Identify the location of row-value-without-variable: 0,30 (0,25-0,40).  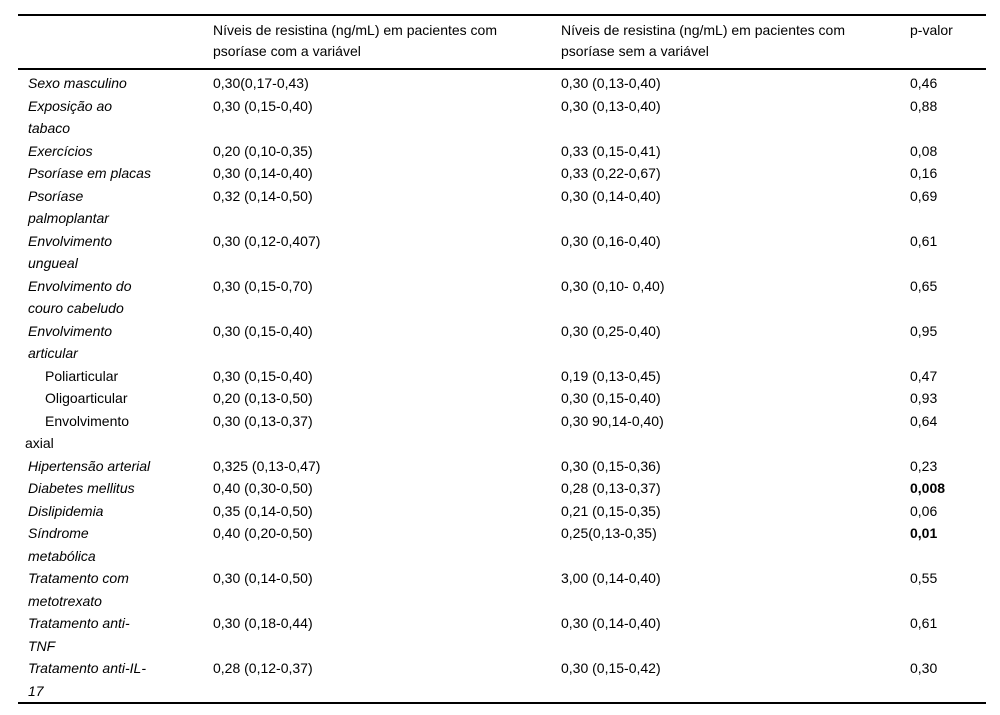
(611, 330).